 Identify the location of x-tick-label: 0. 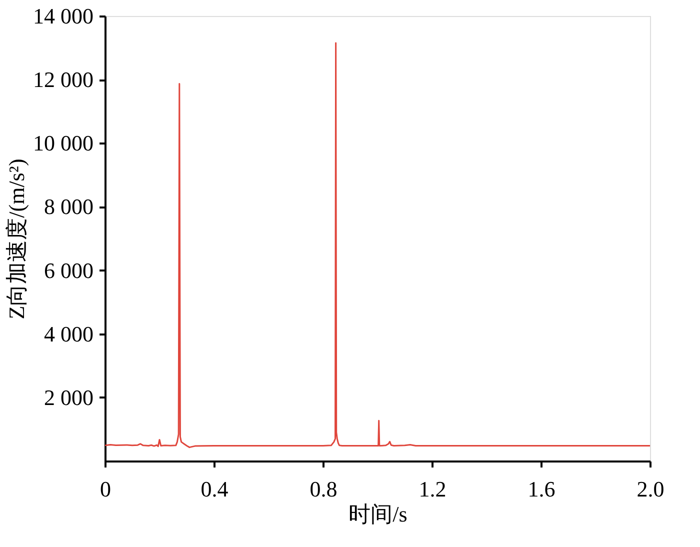
(105, 489).